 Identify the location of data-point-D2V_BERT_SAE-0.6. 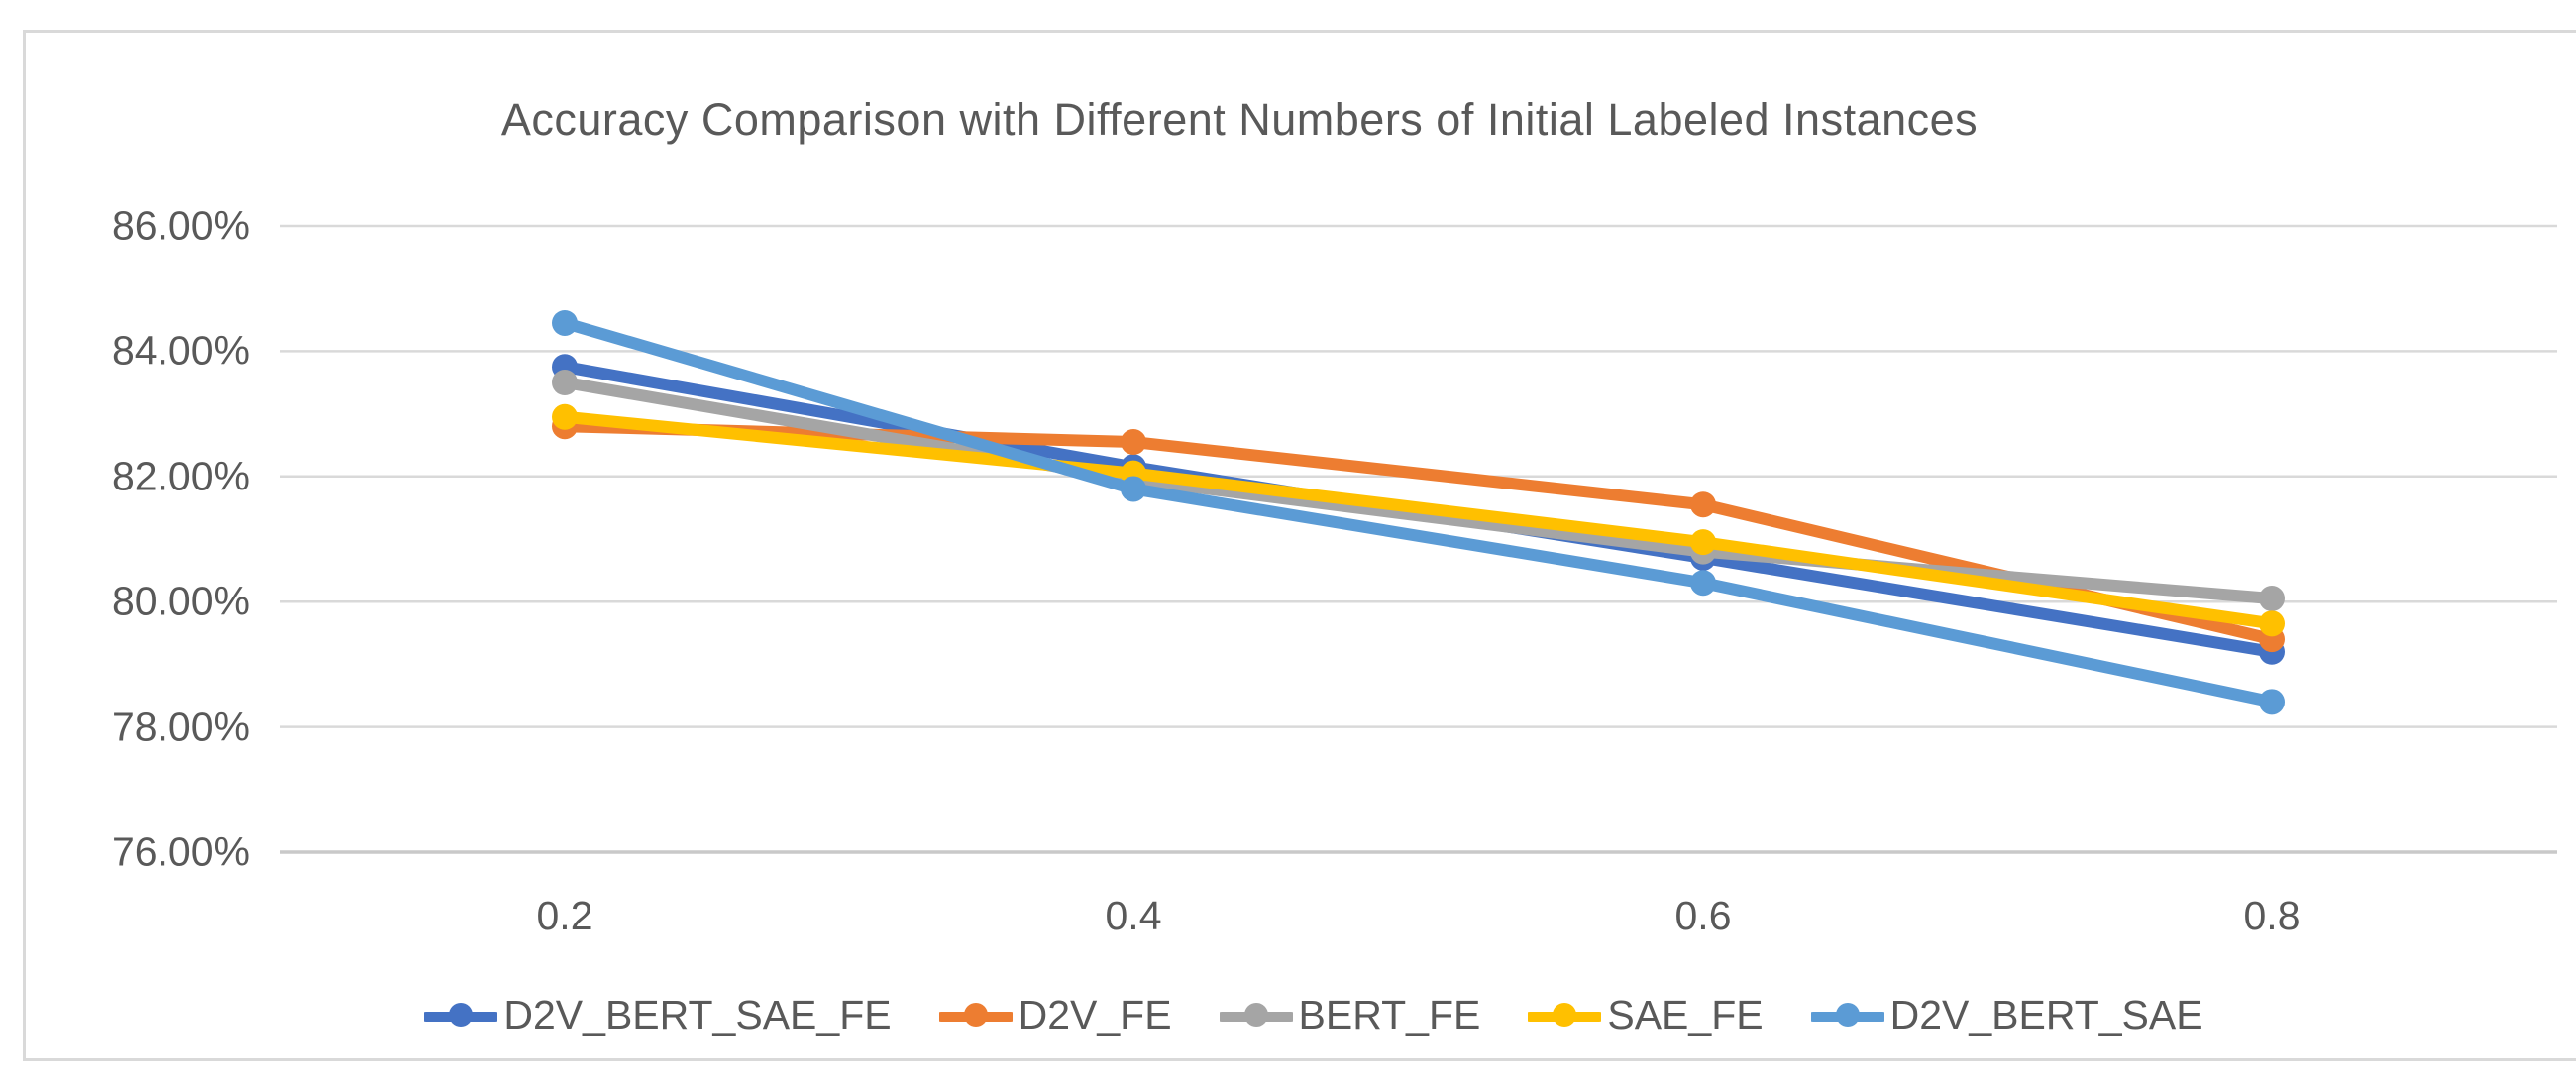
(1703, 584).